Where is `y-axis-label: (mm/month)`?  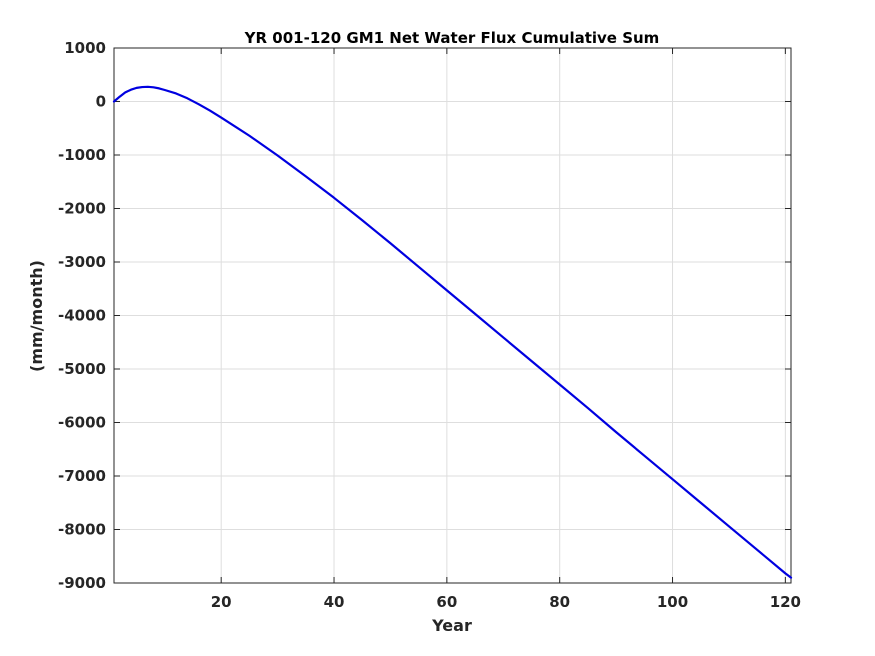
y-axis-label: (mm/month) is located at coordinates (36, 316).